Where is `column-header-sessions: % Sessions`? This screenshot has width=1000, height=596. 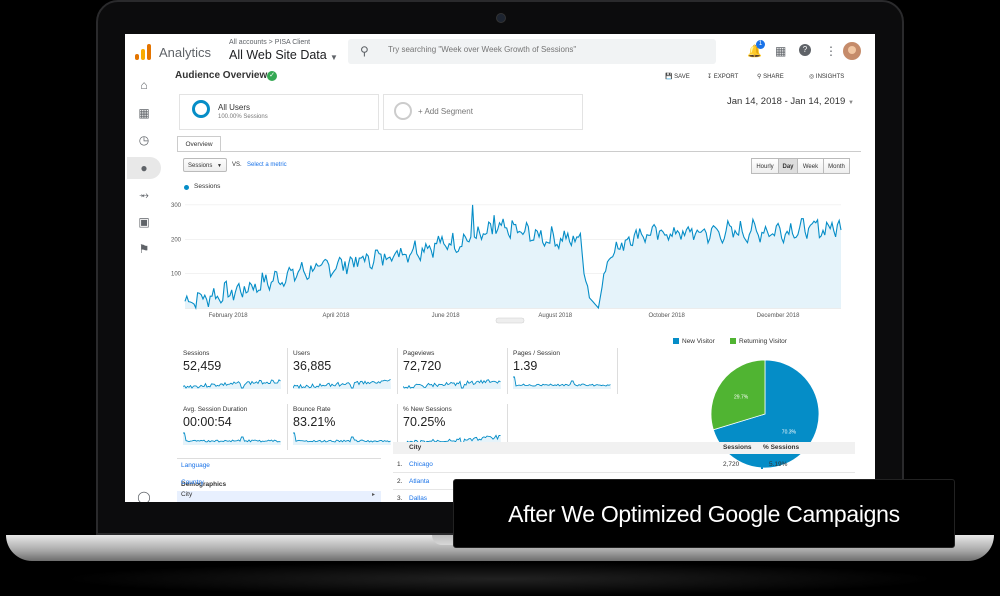 column-header-sessions: % Sessions is located at coordinates (781, 447).